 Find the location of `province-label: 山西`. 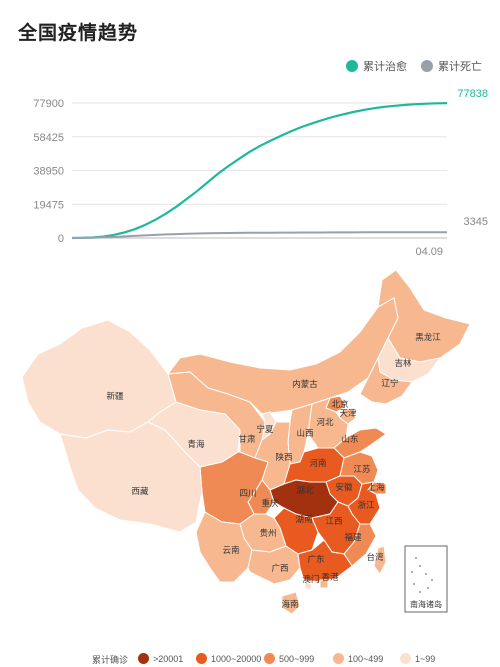

province-label: 山西 is located at coordinates (304, 433).